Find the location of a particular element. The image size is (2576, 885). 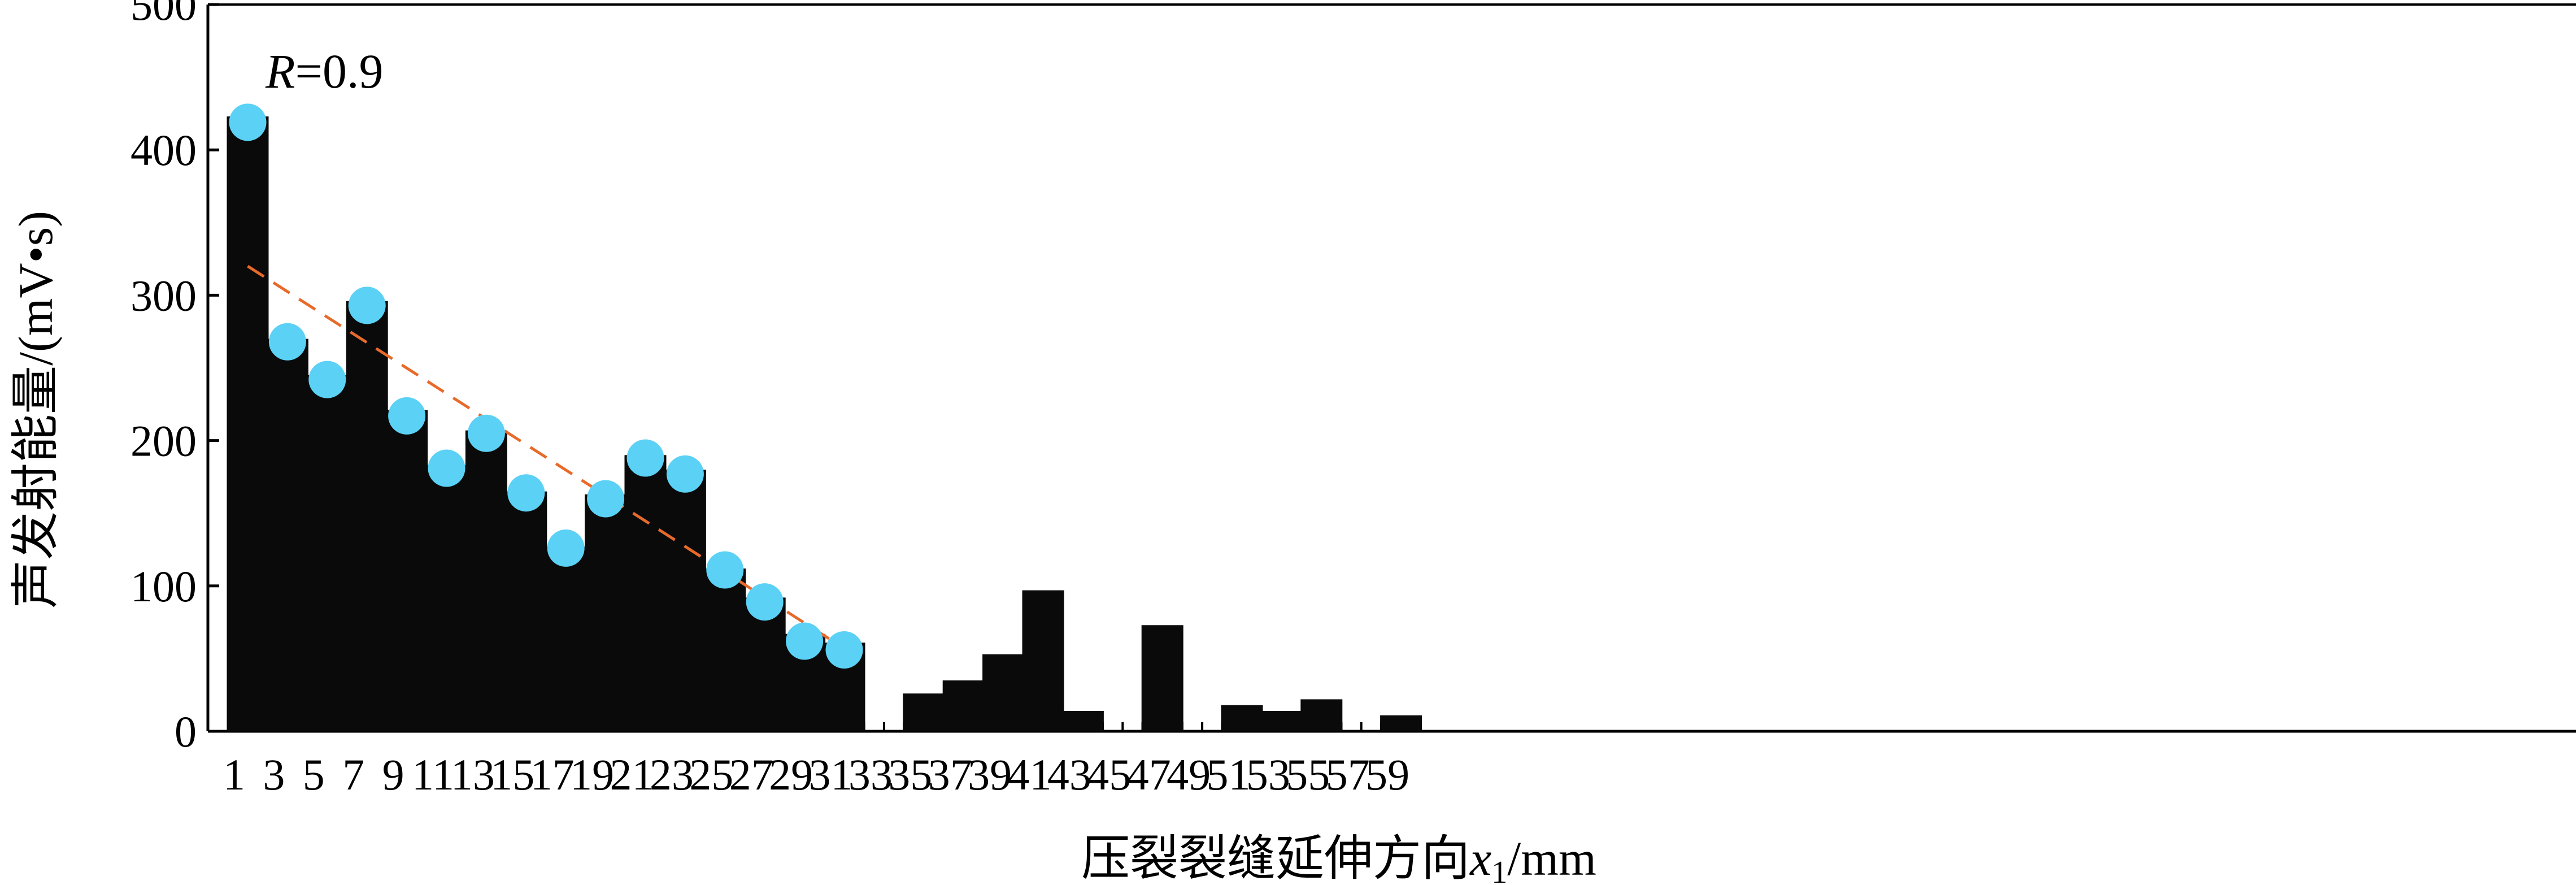

r-annotation-value: =0.9 is located at coordinates (339, 71).